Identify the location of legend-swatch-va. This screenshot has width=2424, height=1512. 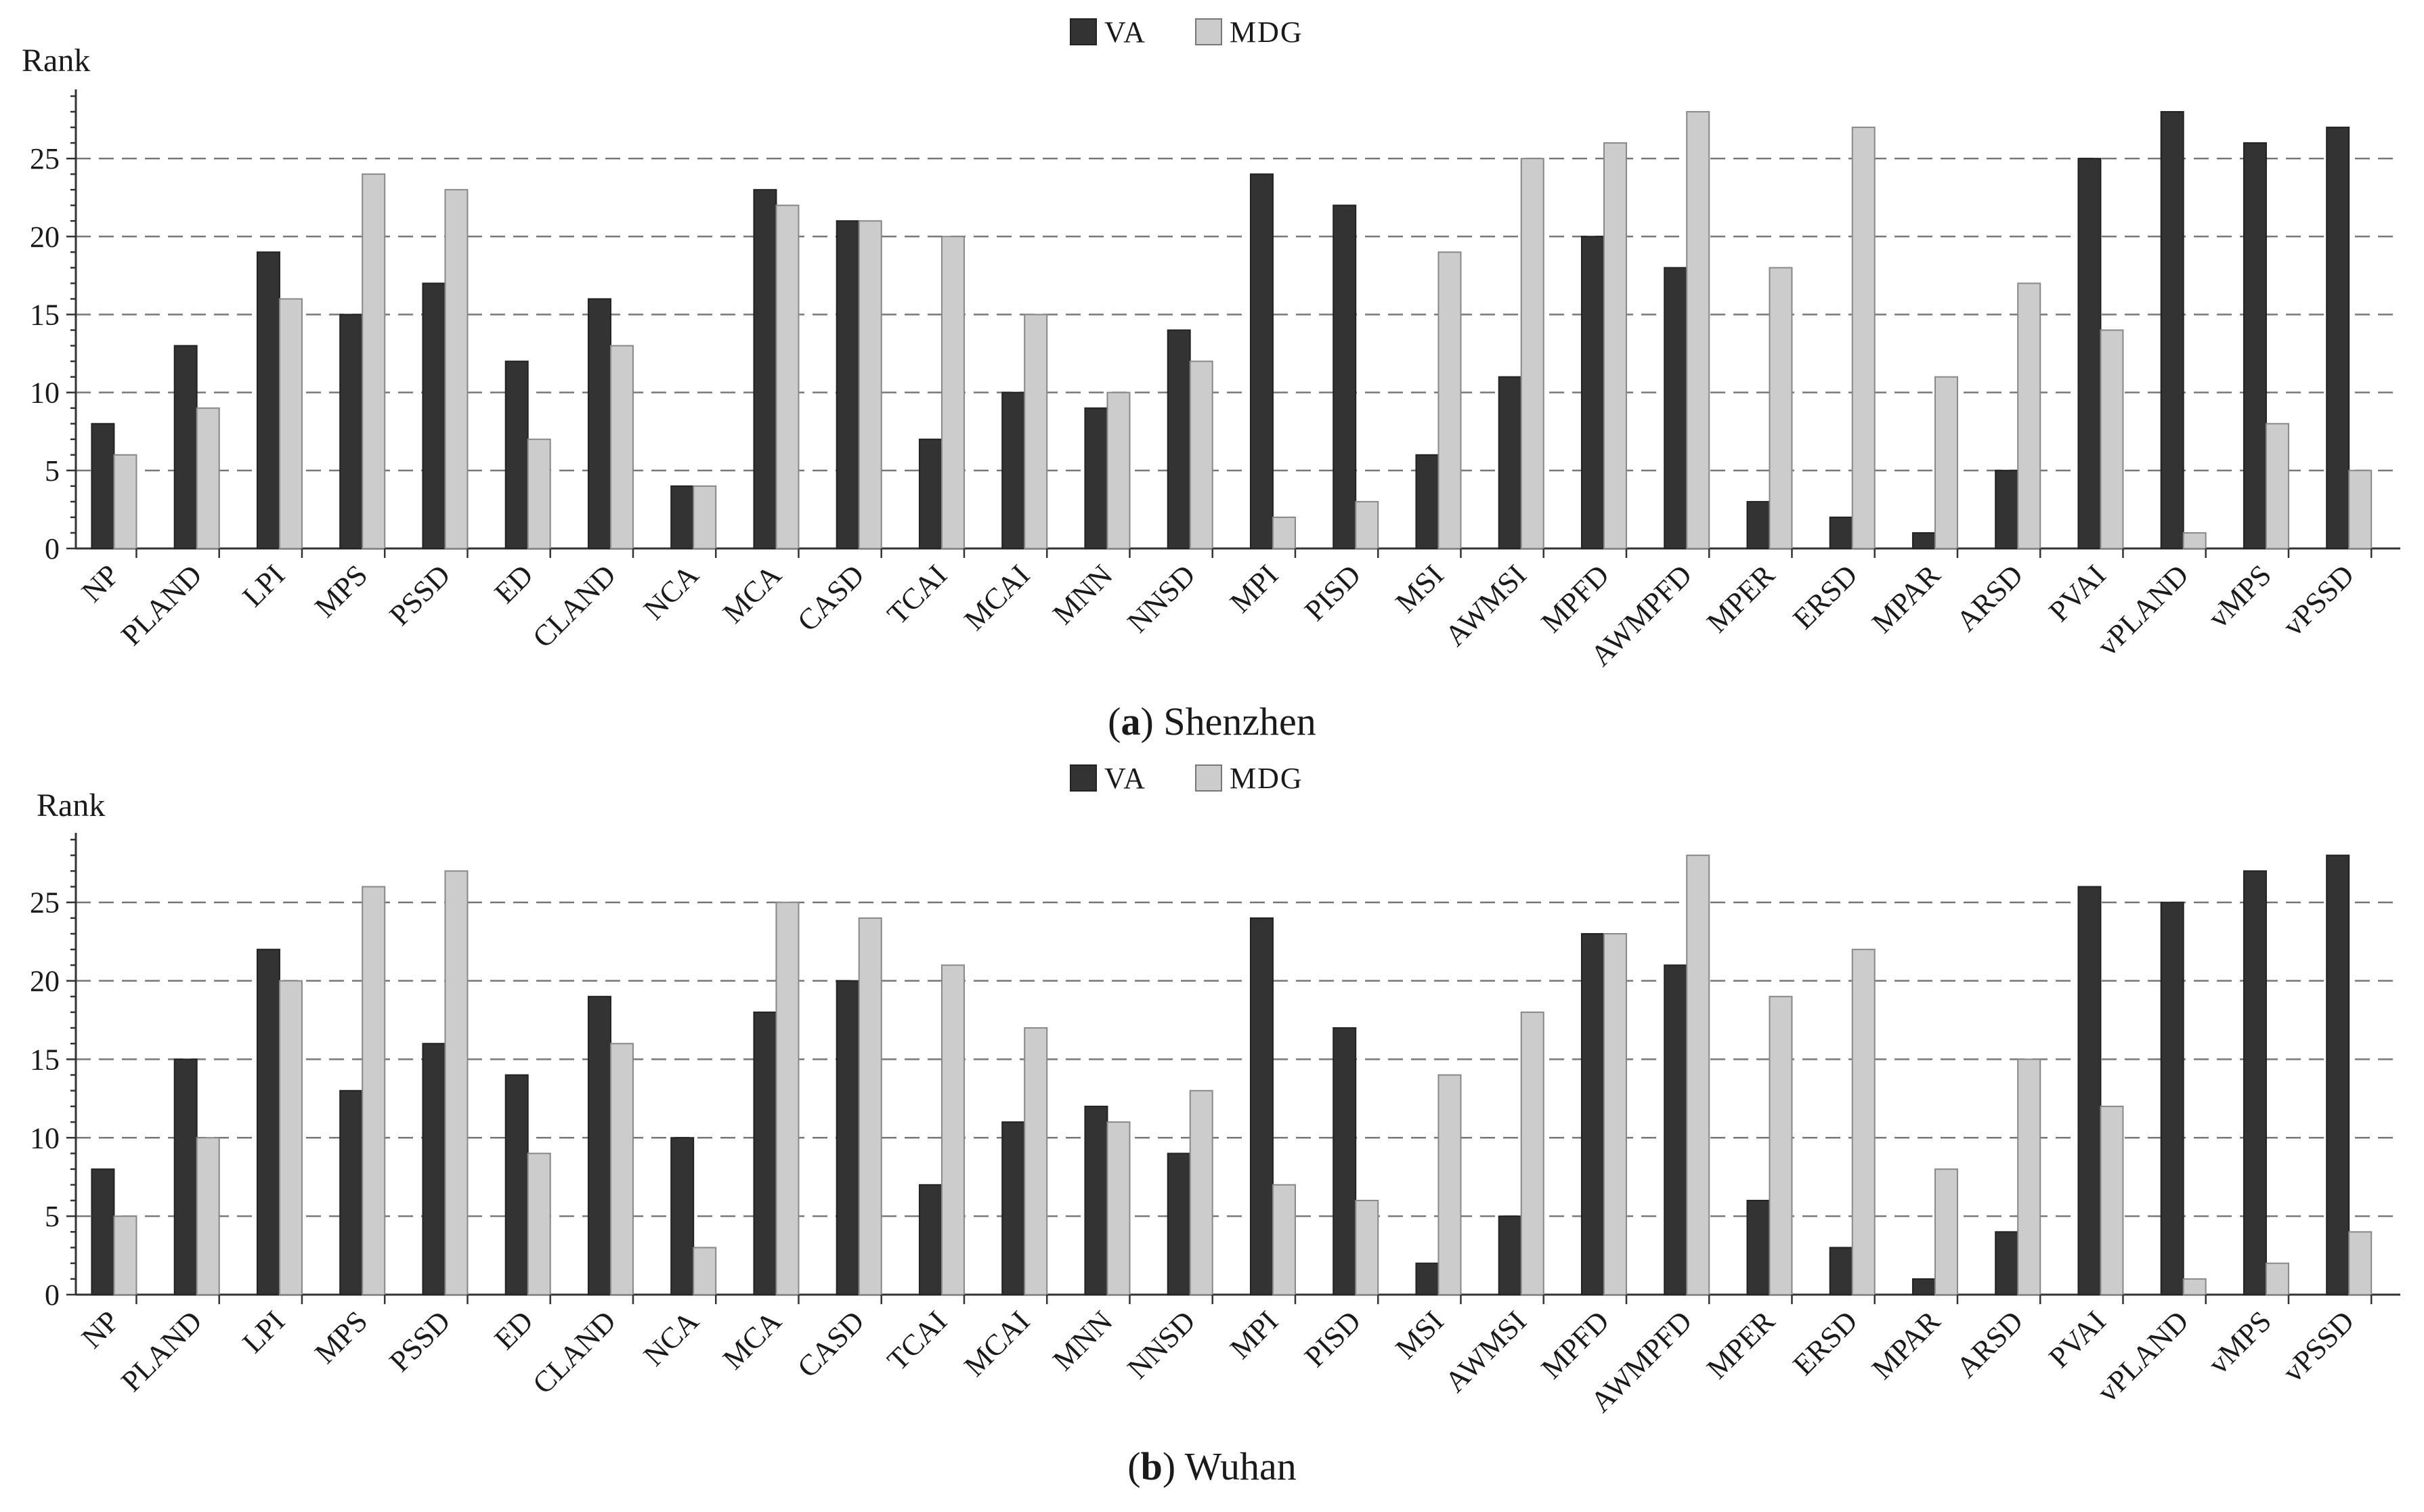
(1083, 778).